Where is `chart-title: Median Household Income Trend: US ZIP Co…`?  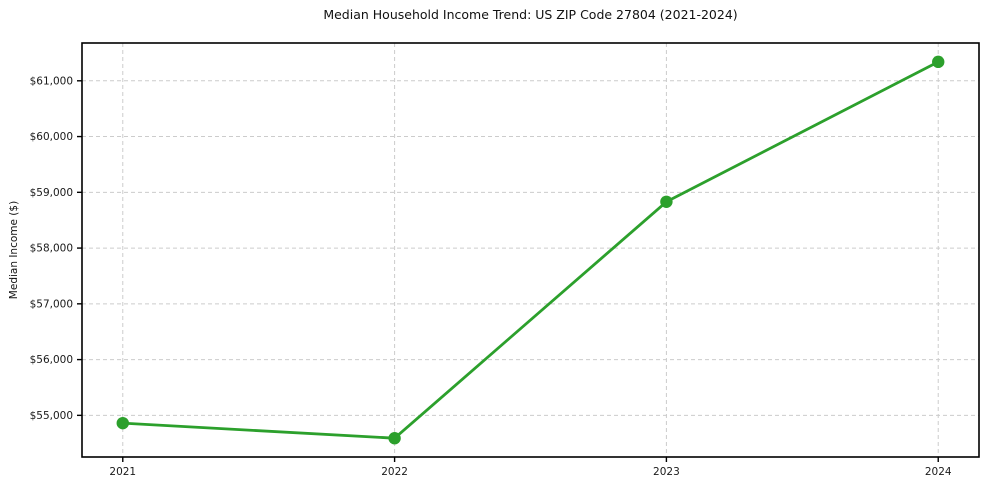
chart-title: Median Household Income Trend: US ZIP Co… is located at coordinates (530, 14).